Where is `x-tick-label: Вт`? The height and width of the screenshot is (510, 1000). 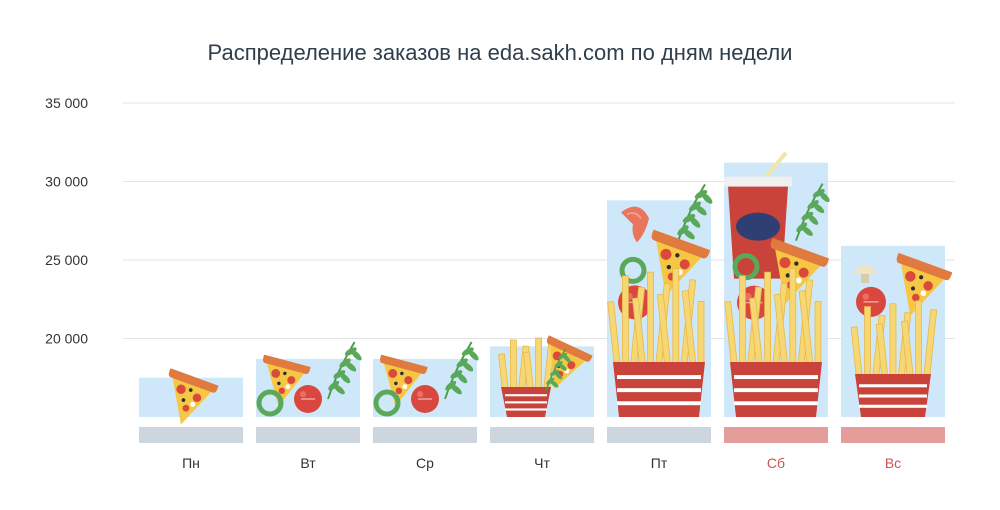 x-tick-label: Вт is located at coordinates (308, 463).